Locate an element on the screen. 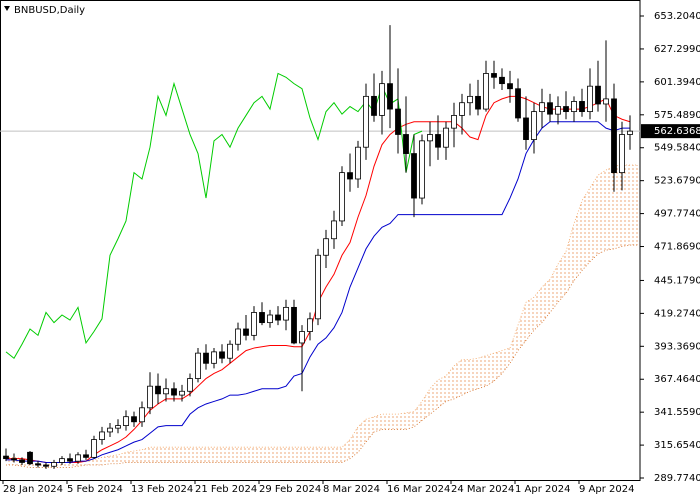  x-tick-label: 5 Feb 2024 is located at coordinates (95, 489).